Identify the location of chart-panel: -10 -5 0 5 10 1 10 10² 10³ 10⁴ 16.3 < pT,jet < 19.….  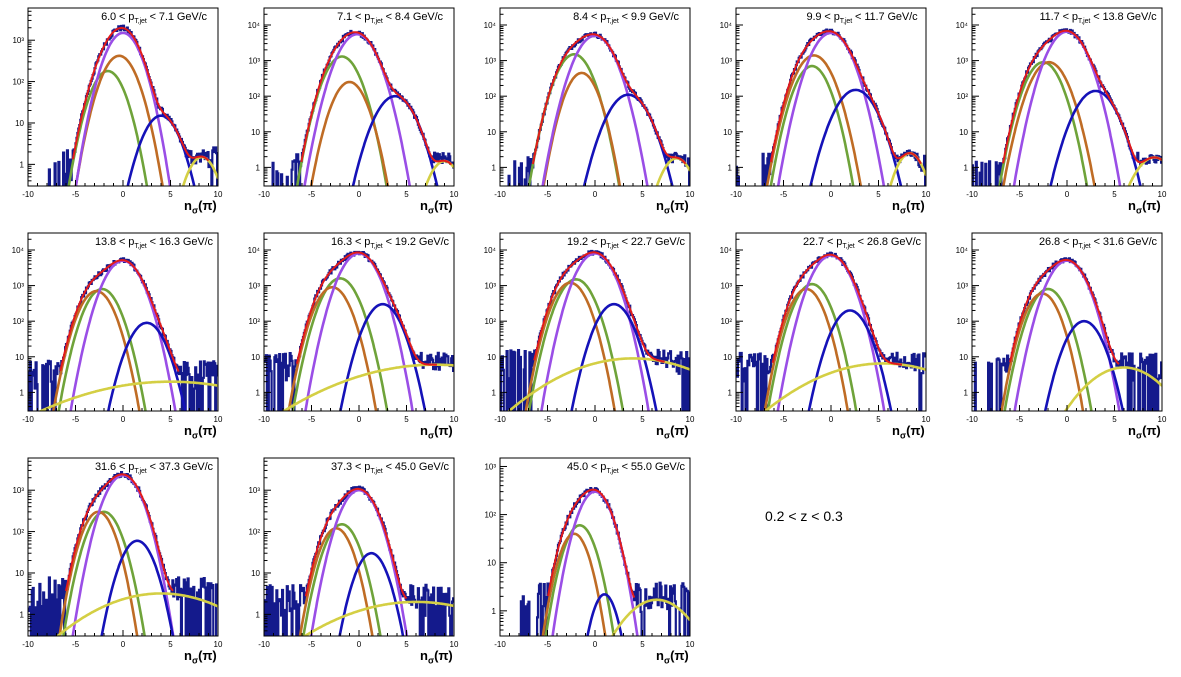
(354, 337).